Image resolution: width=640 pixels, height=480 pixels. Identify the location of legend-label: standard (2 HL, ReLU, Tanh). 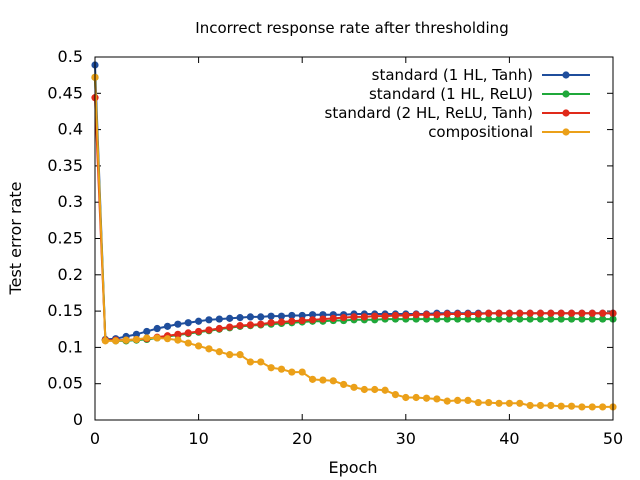
(429, 113).